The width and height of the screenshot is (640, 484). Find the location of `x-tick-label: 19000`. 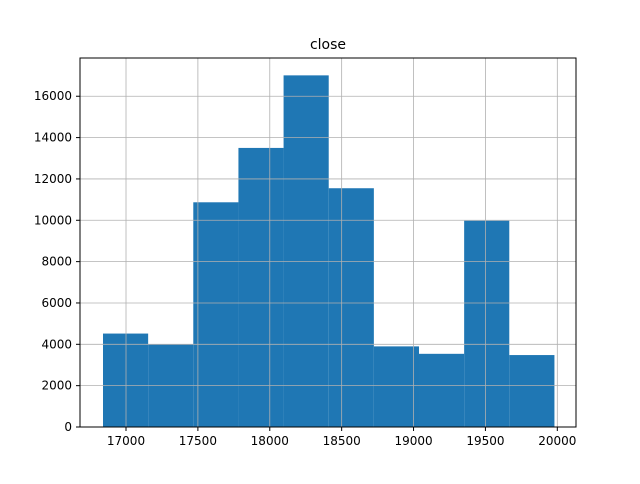

x-tick-label: 19000 is located at coordinates (413, 441).